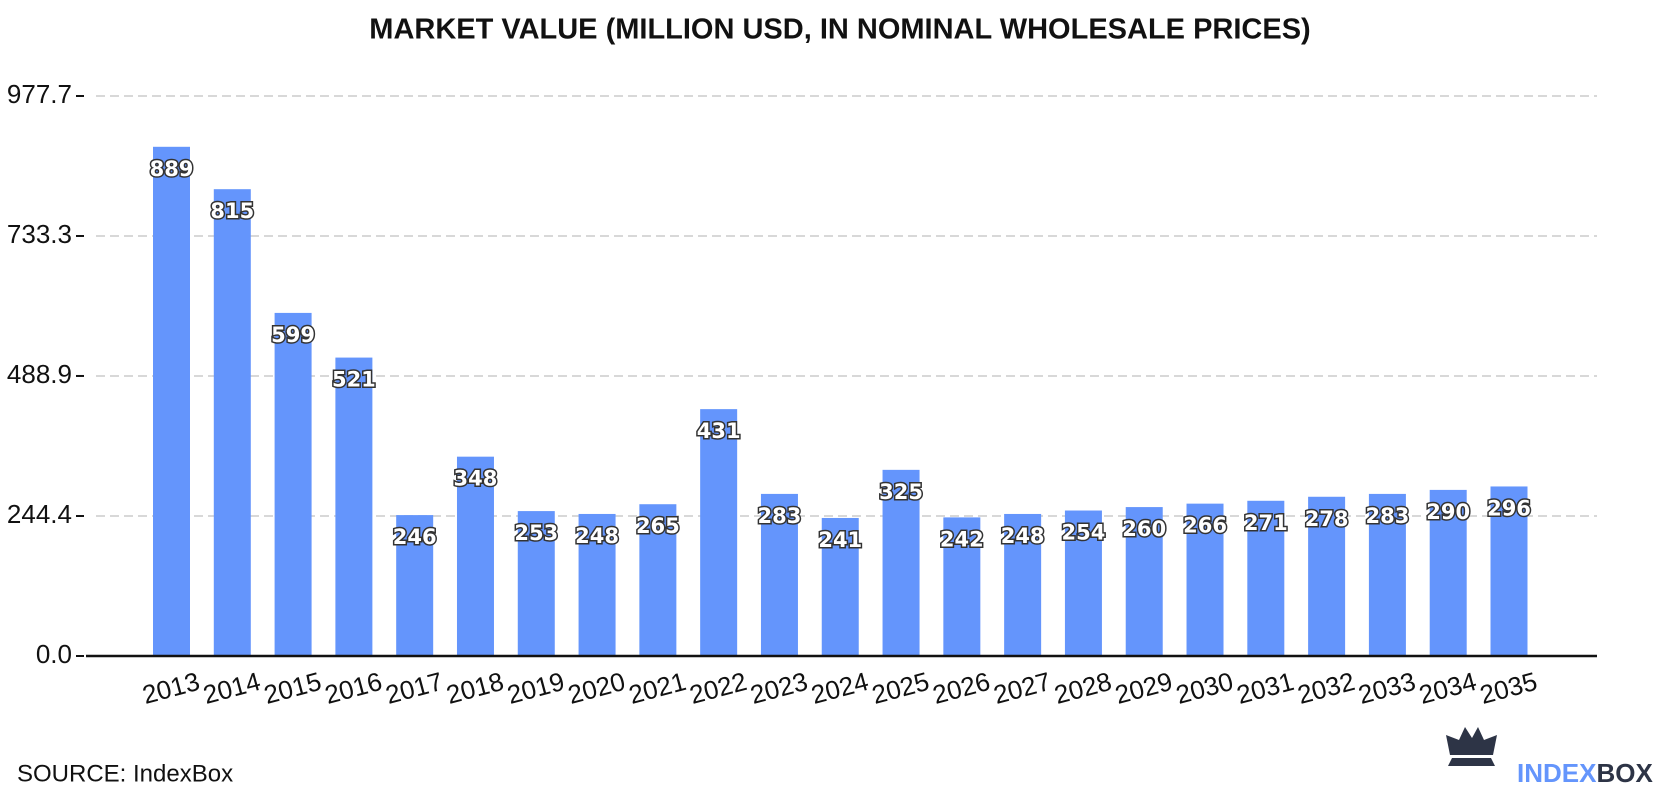  Describe the element at coordinates (1509, 508) in the screenshot. I see `value-label: 296` at that location.